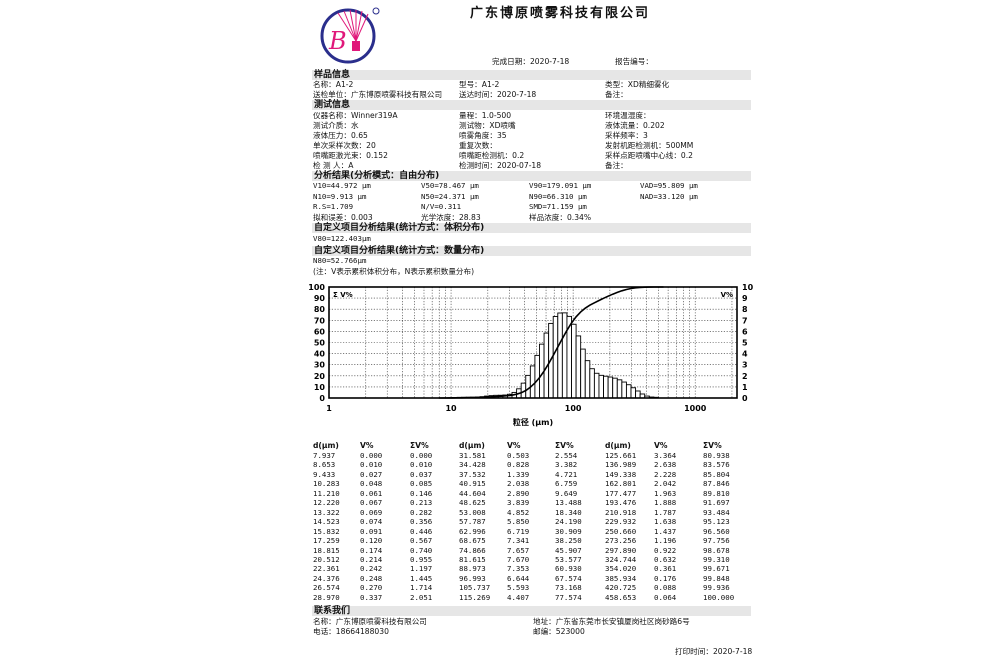  I want to click on table-cell: 98.678, so click(716, 550).